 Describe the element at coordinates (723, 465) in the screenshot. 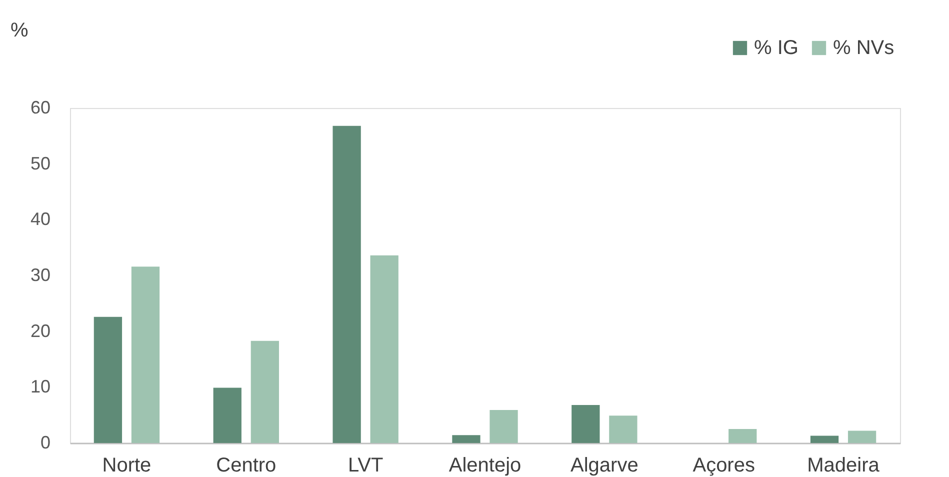

I see `x-tick-label: Açores` at that location.